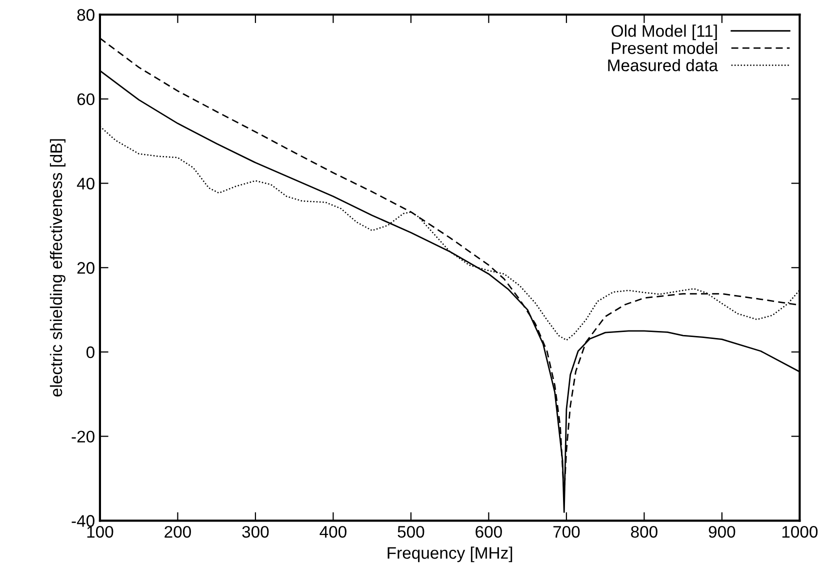 This screenshot has width=833, height=585. What do you see at coordinates (85, 268) in the screenshot?
I see `y-tick-label: 20` at bounding box center [85, 268].